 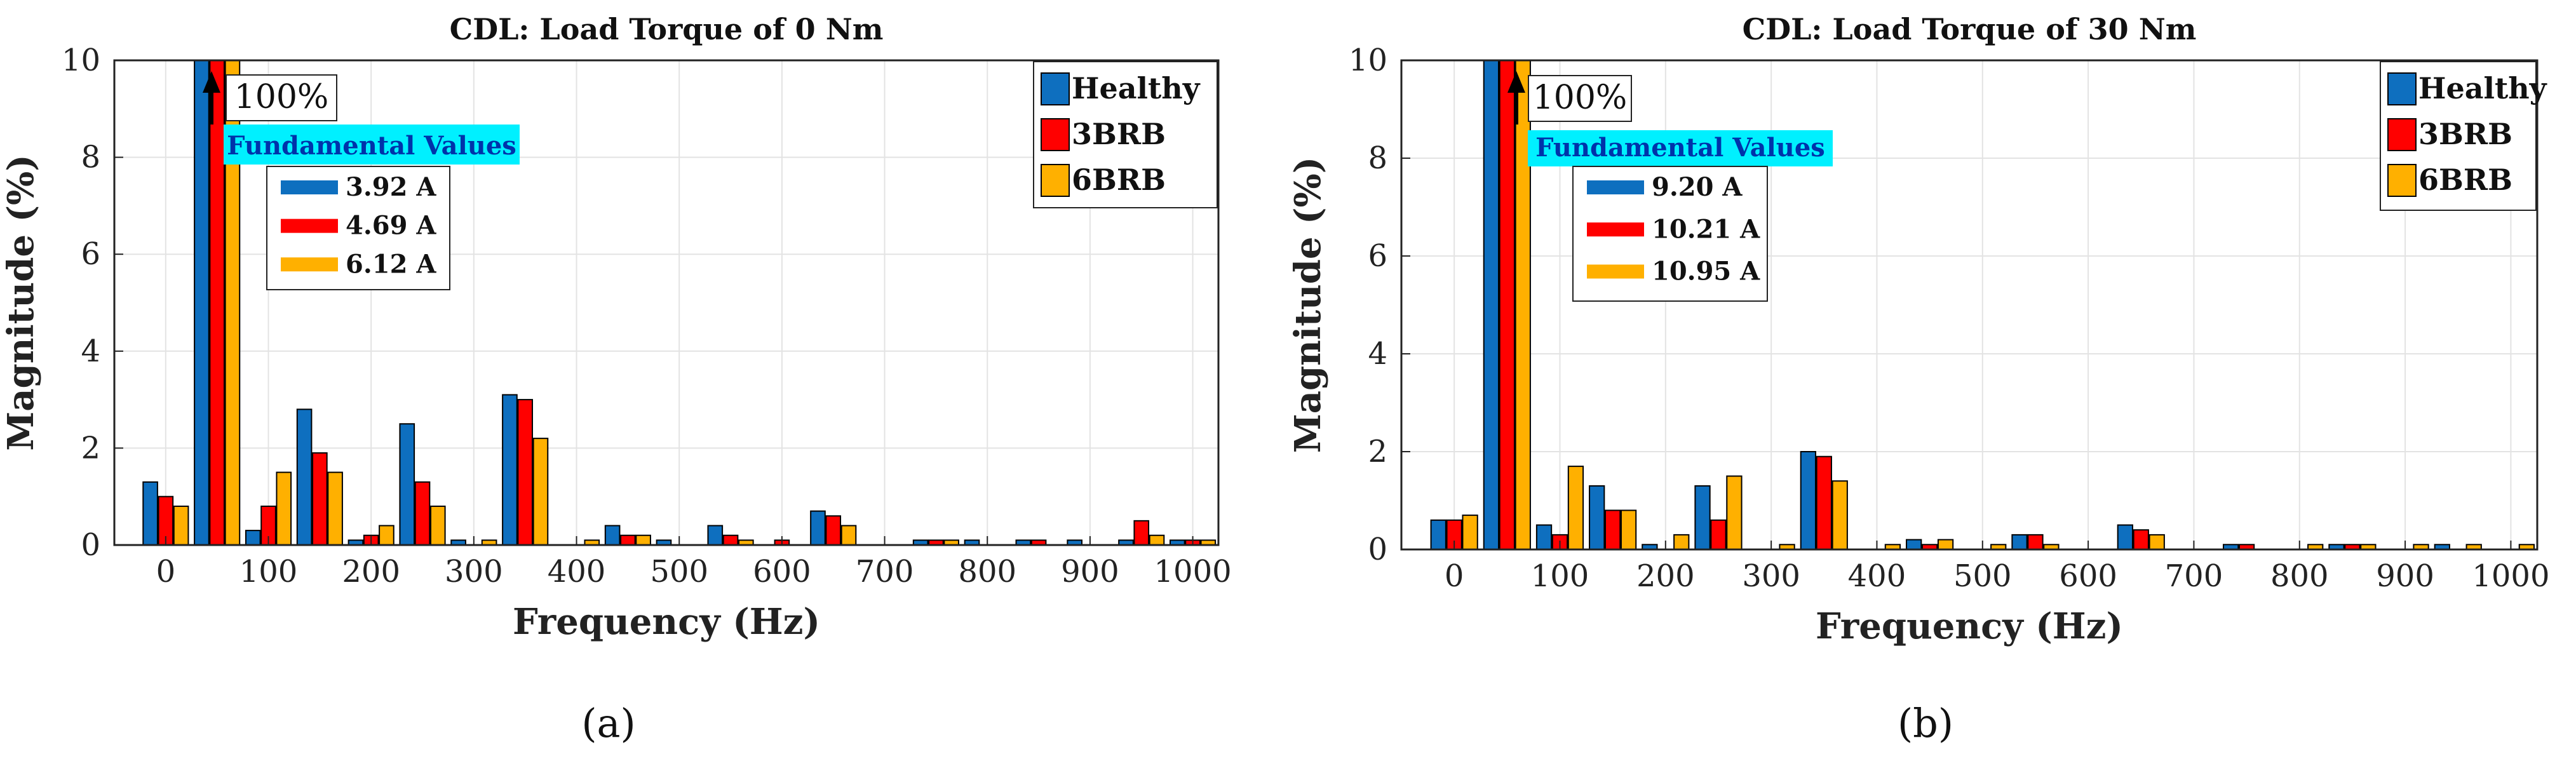 I want to click on panel-label: (b), so click(x=1925, y=723).